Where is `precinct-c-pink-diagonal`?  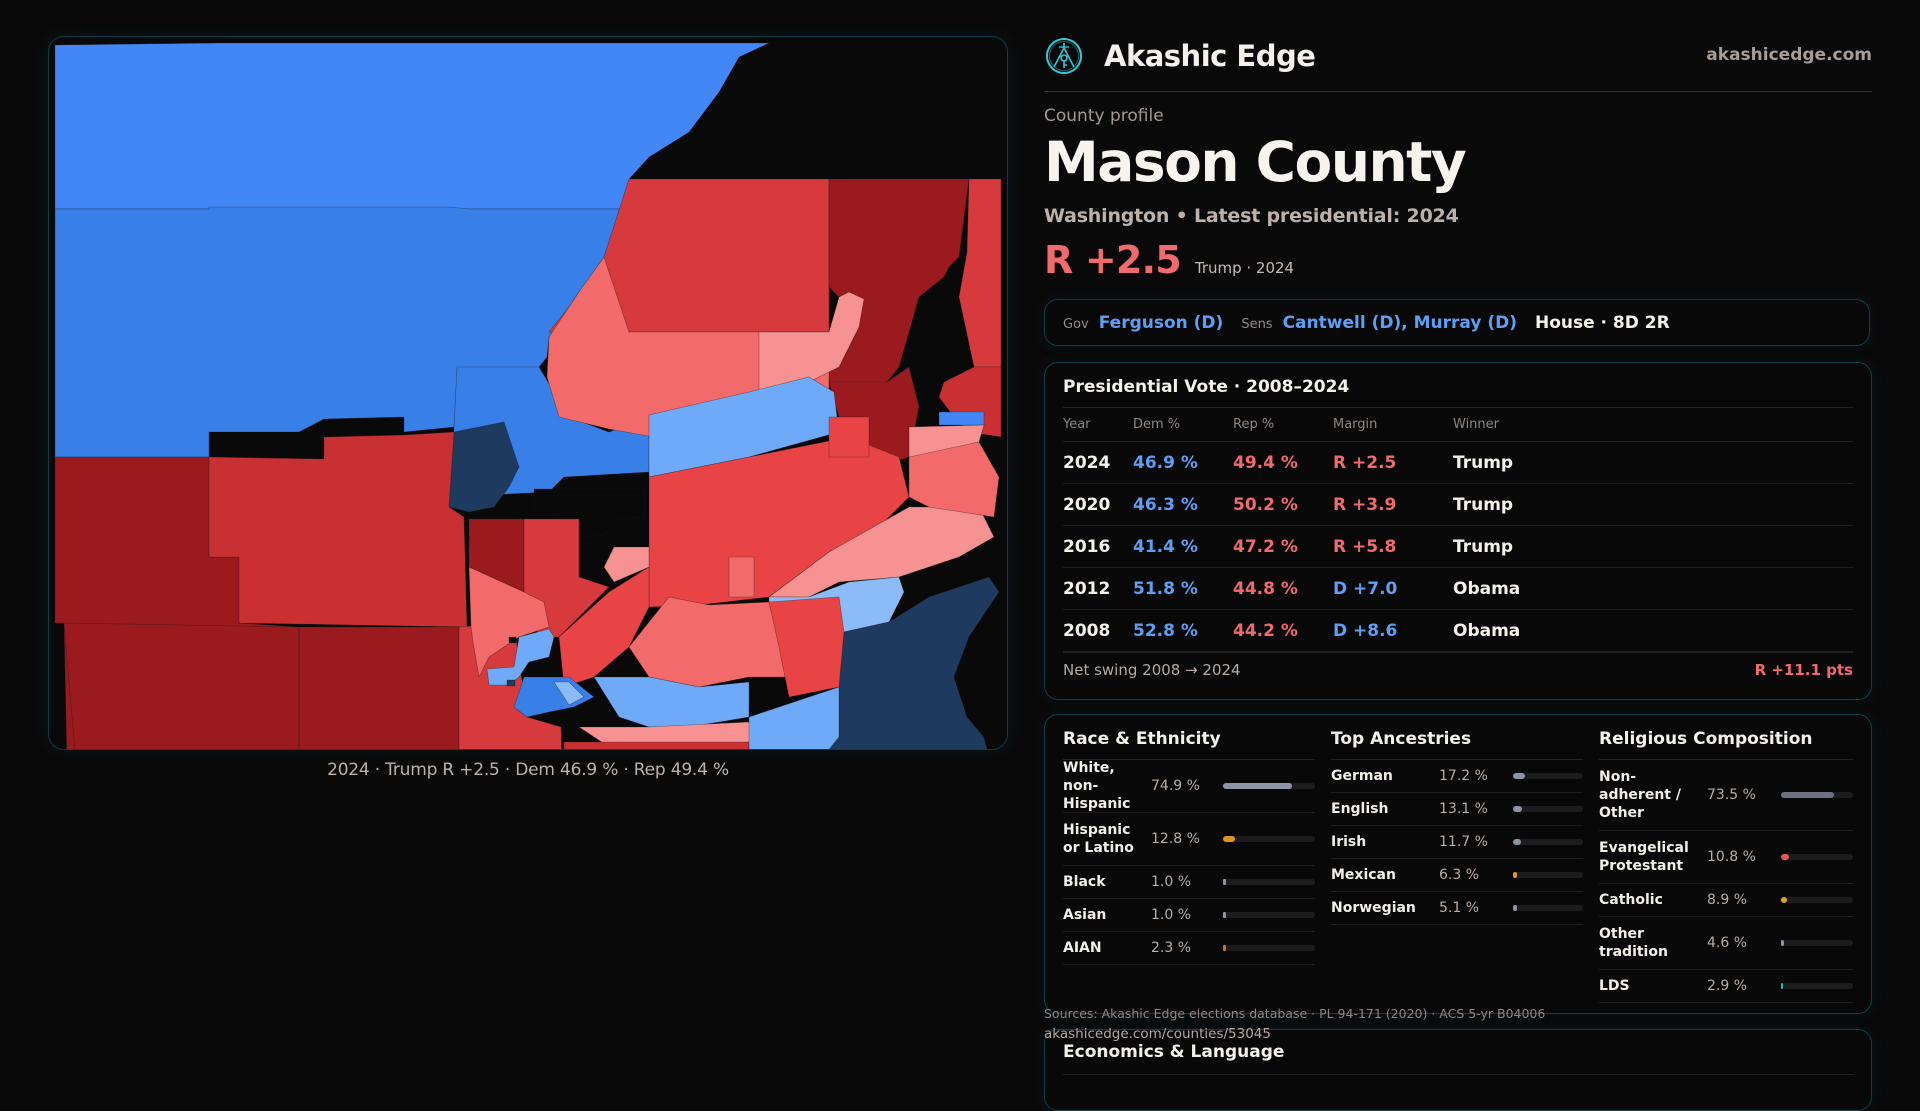 precinct-c-pink-diagonal is located at coordinates (626, 564).